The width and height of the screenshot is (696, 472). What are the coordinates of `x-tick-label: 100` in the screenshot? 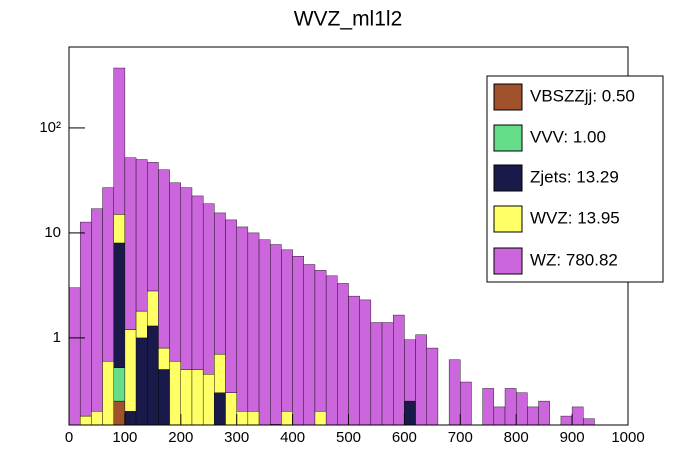 It's located at (124, 437).